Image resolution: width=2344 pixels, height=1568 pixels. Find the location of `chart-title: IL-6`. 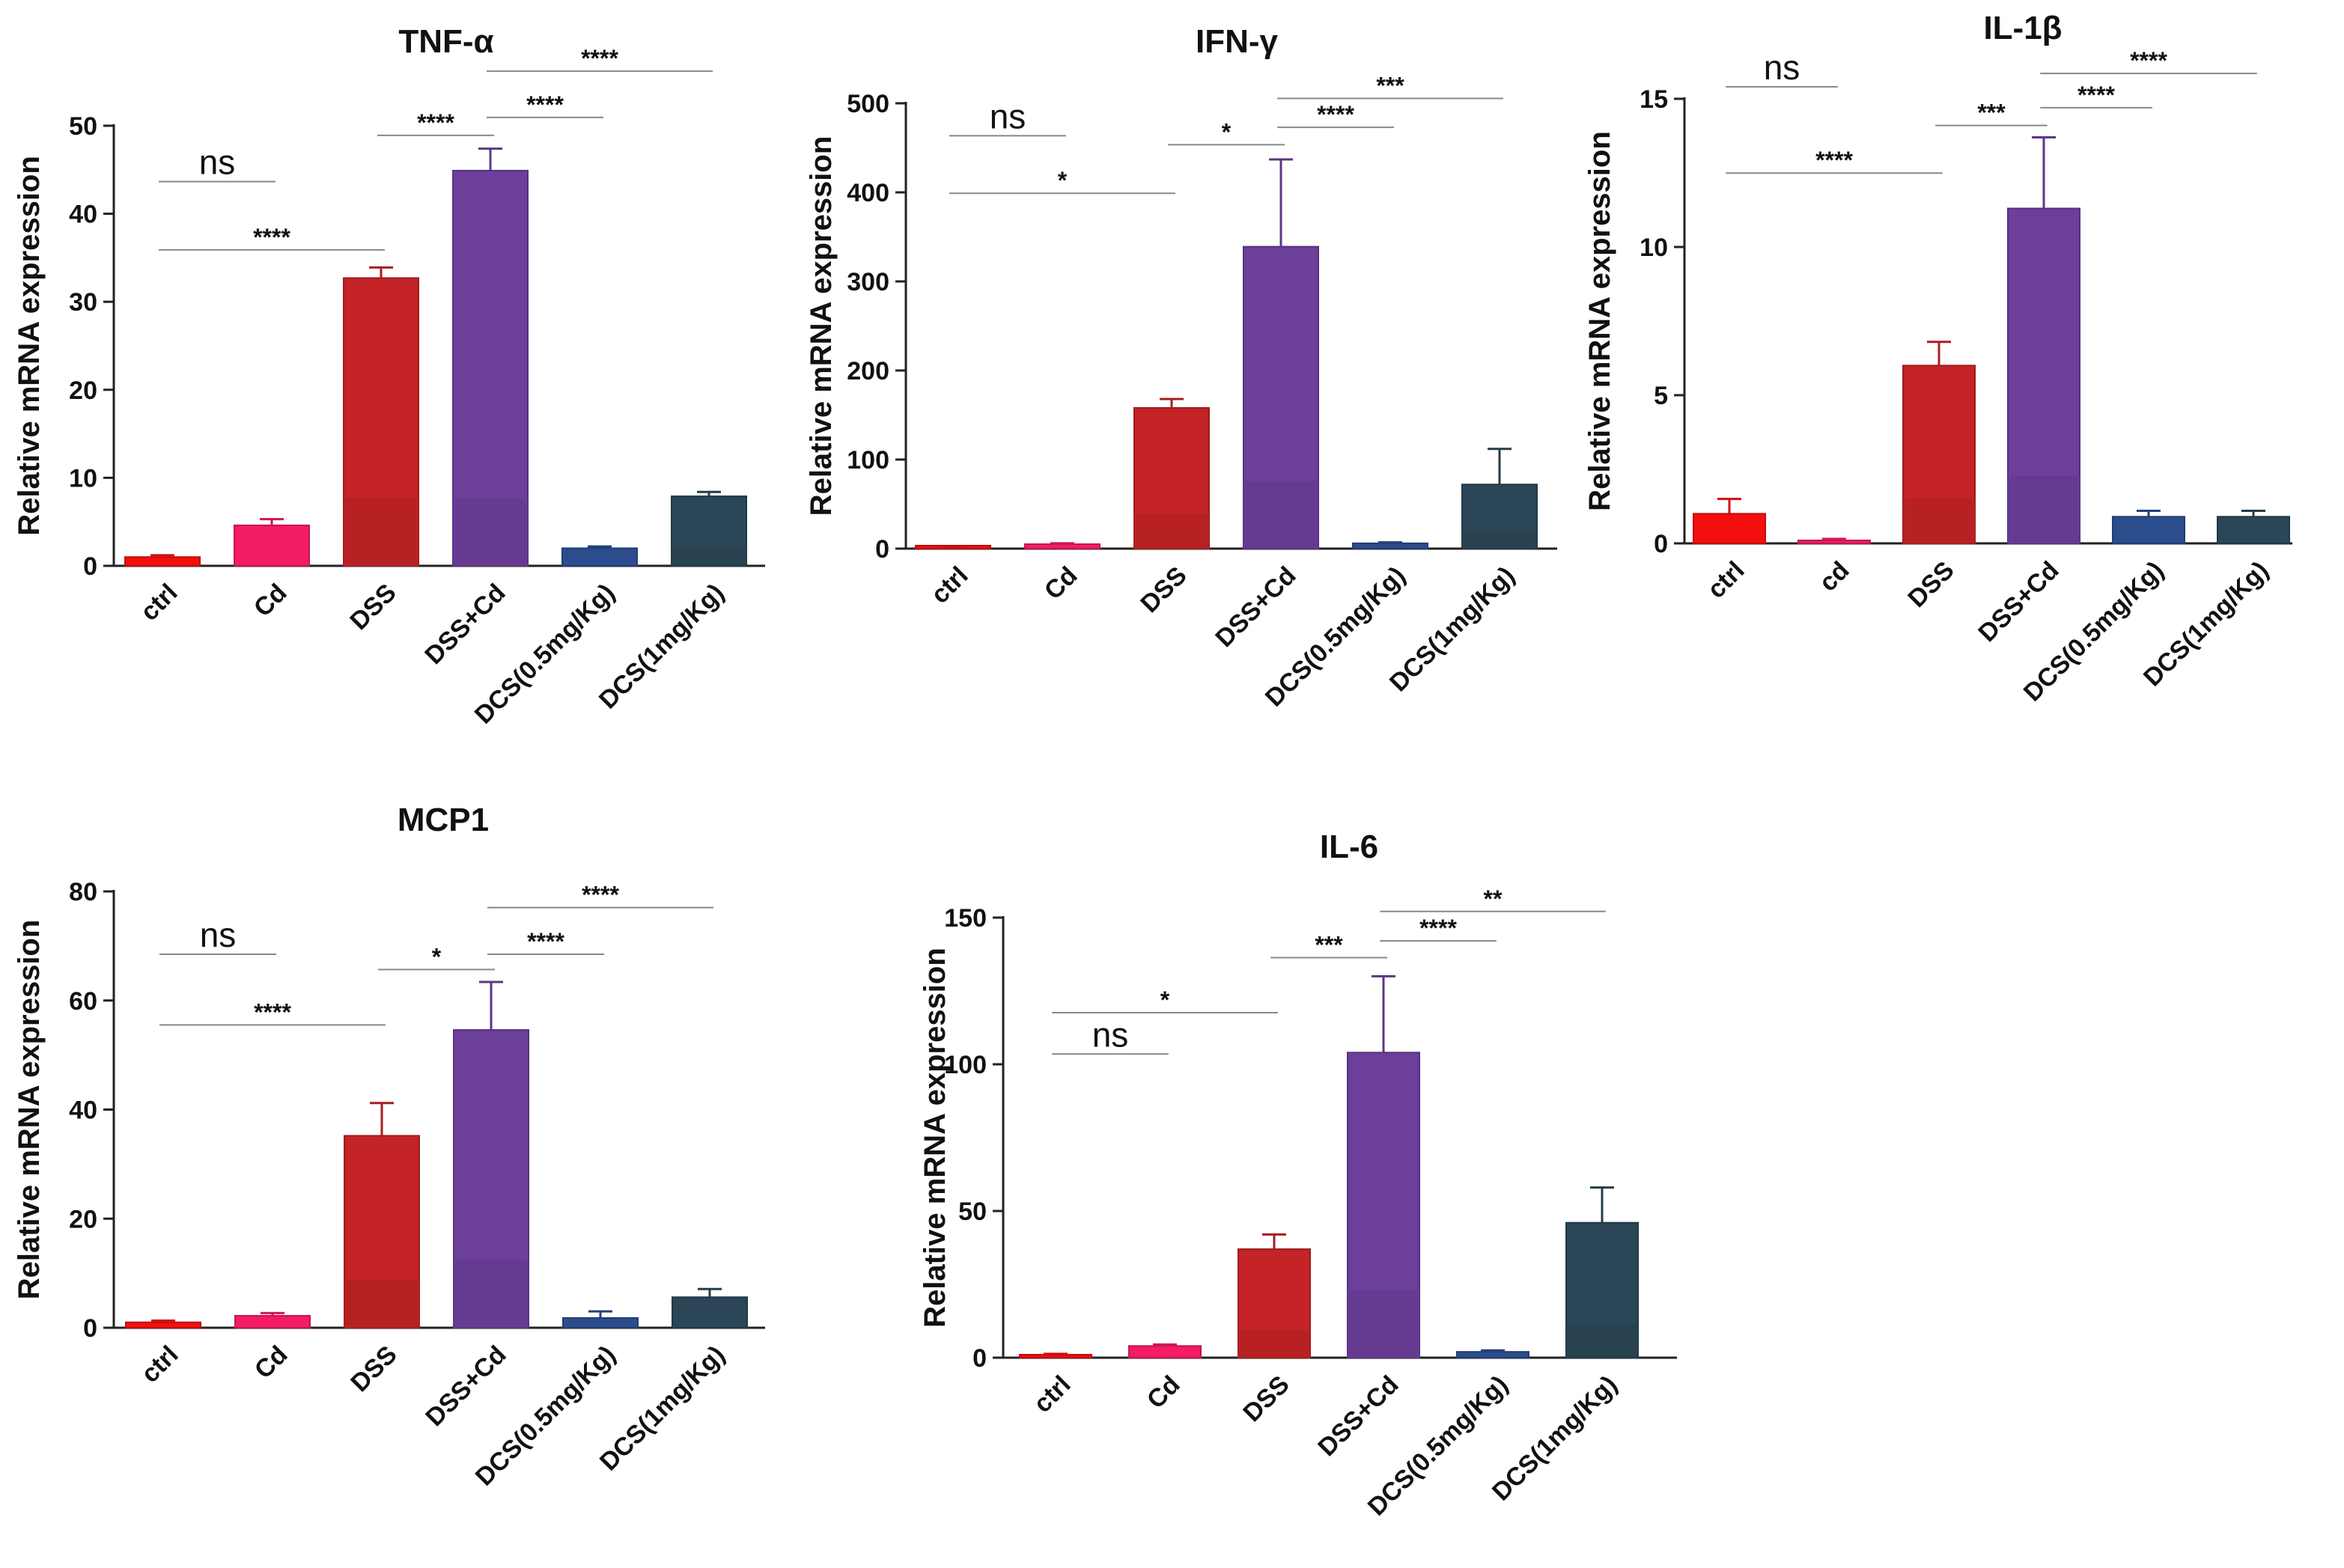

chart-title: IL-6 is located at coordinates (1349, 847).